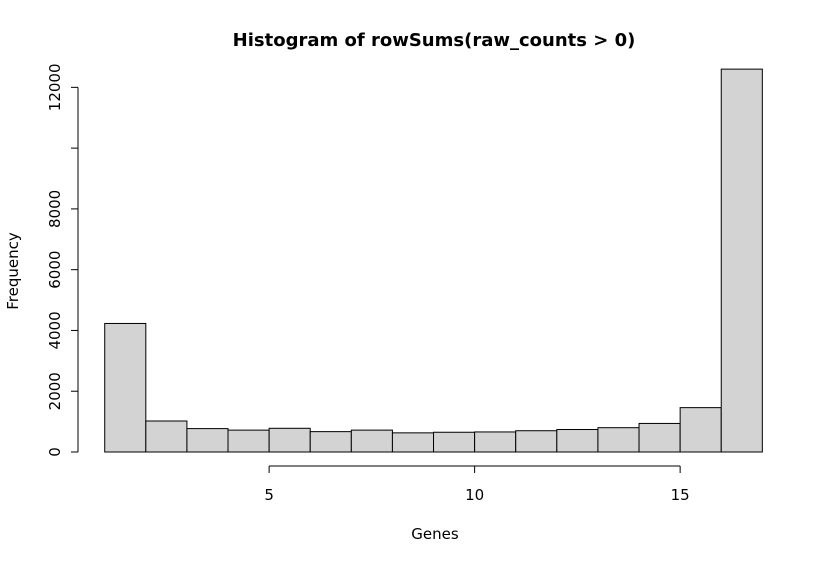 The width and height of the screenshot is (831, 564). I want to click on y-axis: 0 2000 4000 6000 8000 12000, so click(62, 260).